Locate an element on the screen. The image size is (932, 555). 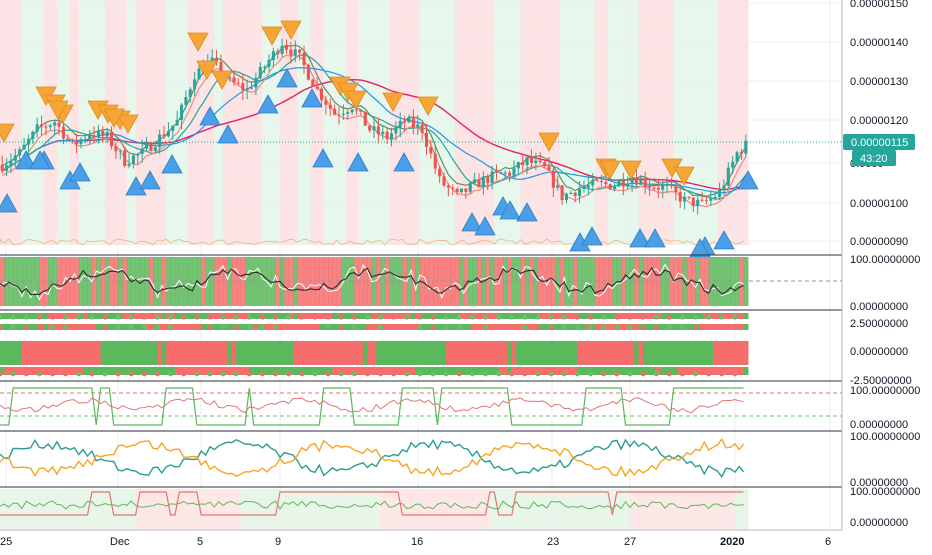
pane2-mid-tick: 0.00000000 is located at coordinates (879, 352).